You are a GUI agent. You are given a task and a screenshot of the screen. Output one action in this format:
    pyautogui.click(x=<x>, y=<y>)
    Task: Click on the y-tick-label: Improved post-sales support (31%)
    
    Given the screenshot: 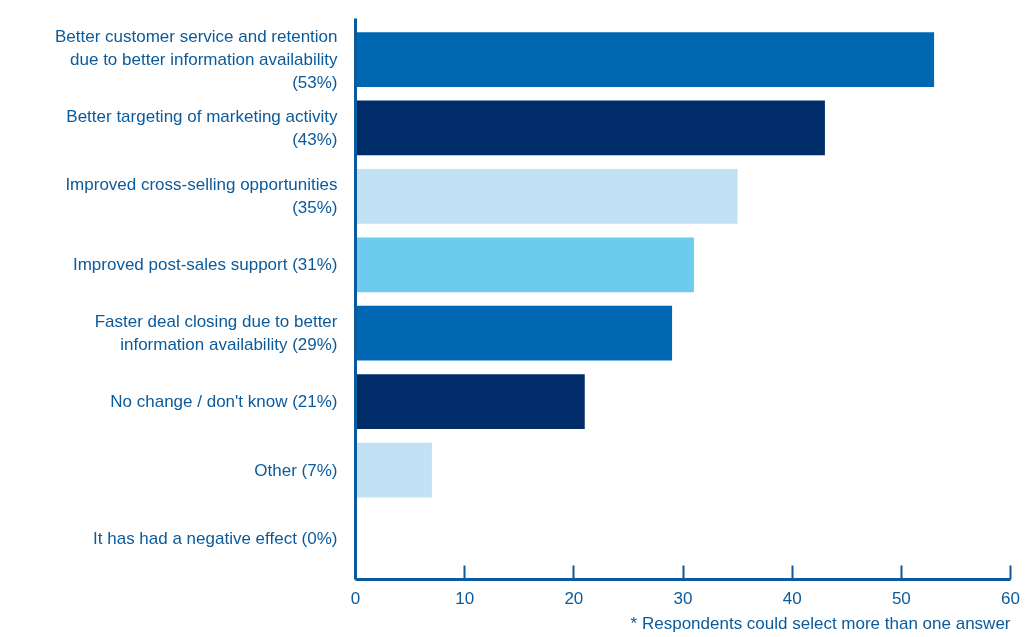 What is the action you would take?
    pyautogui.click(x=205, y=265)
    